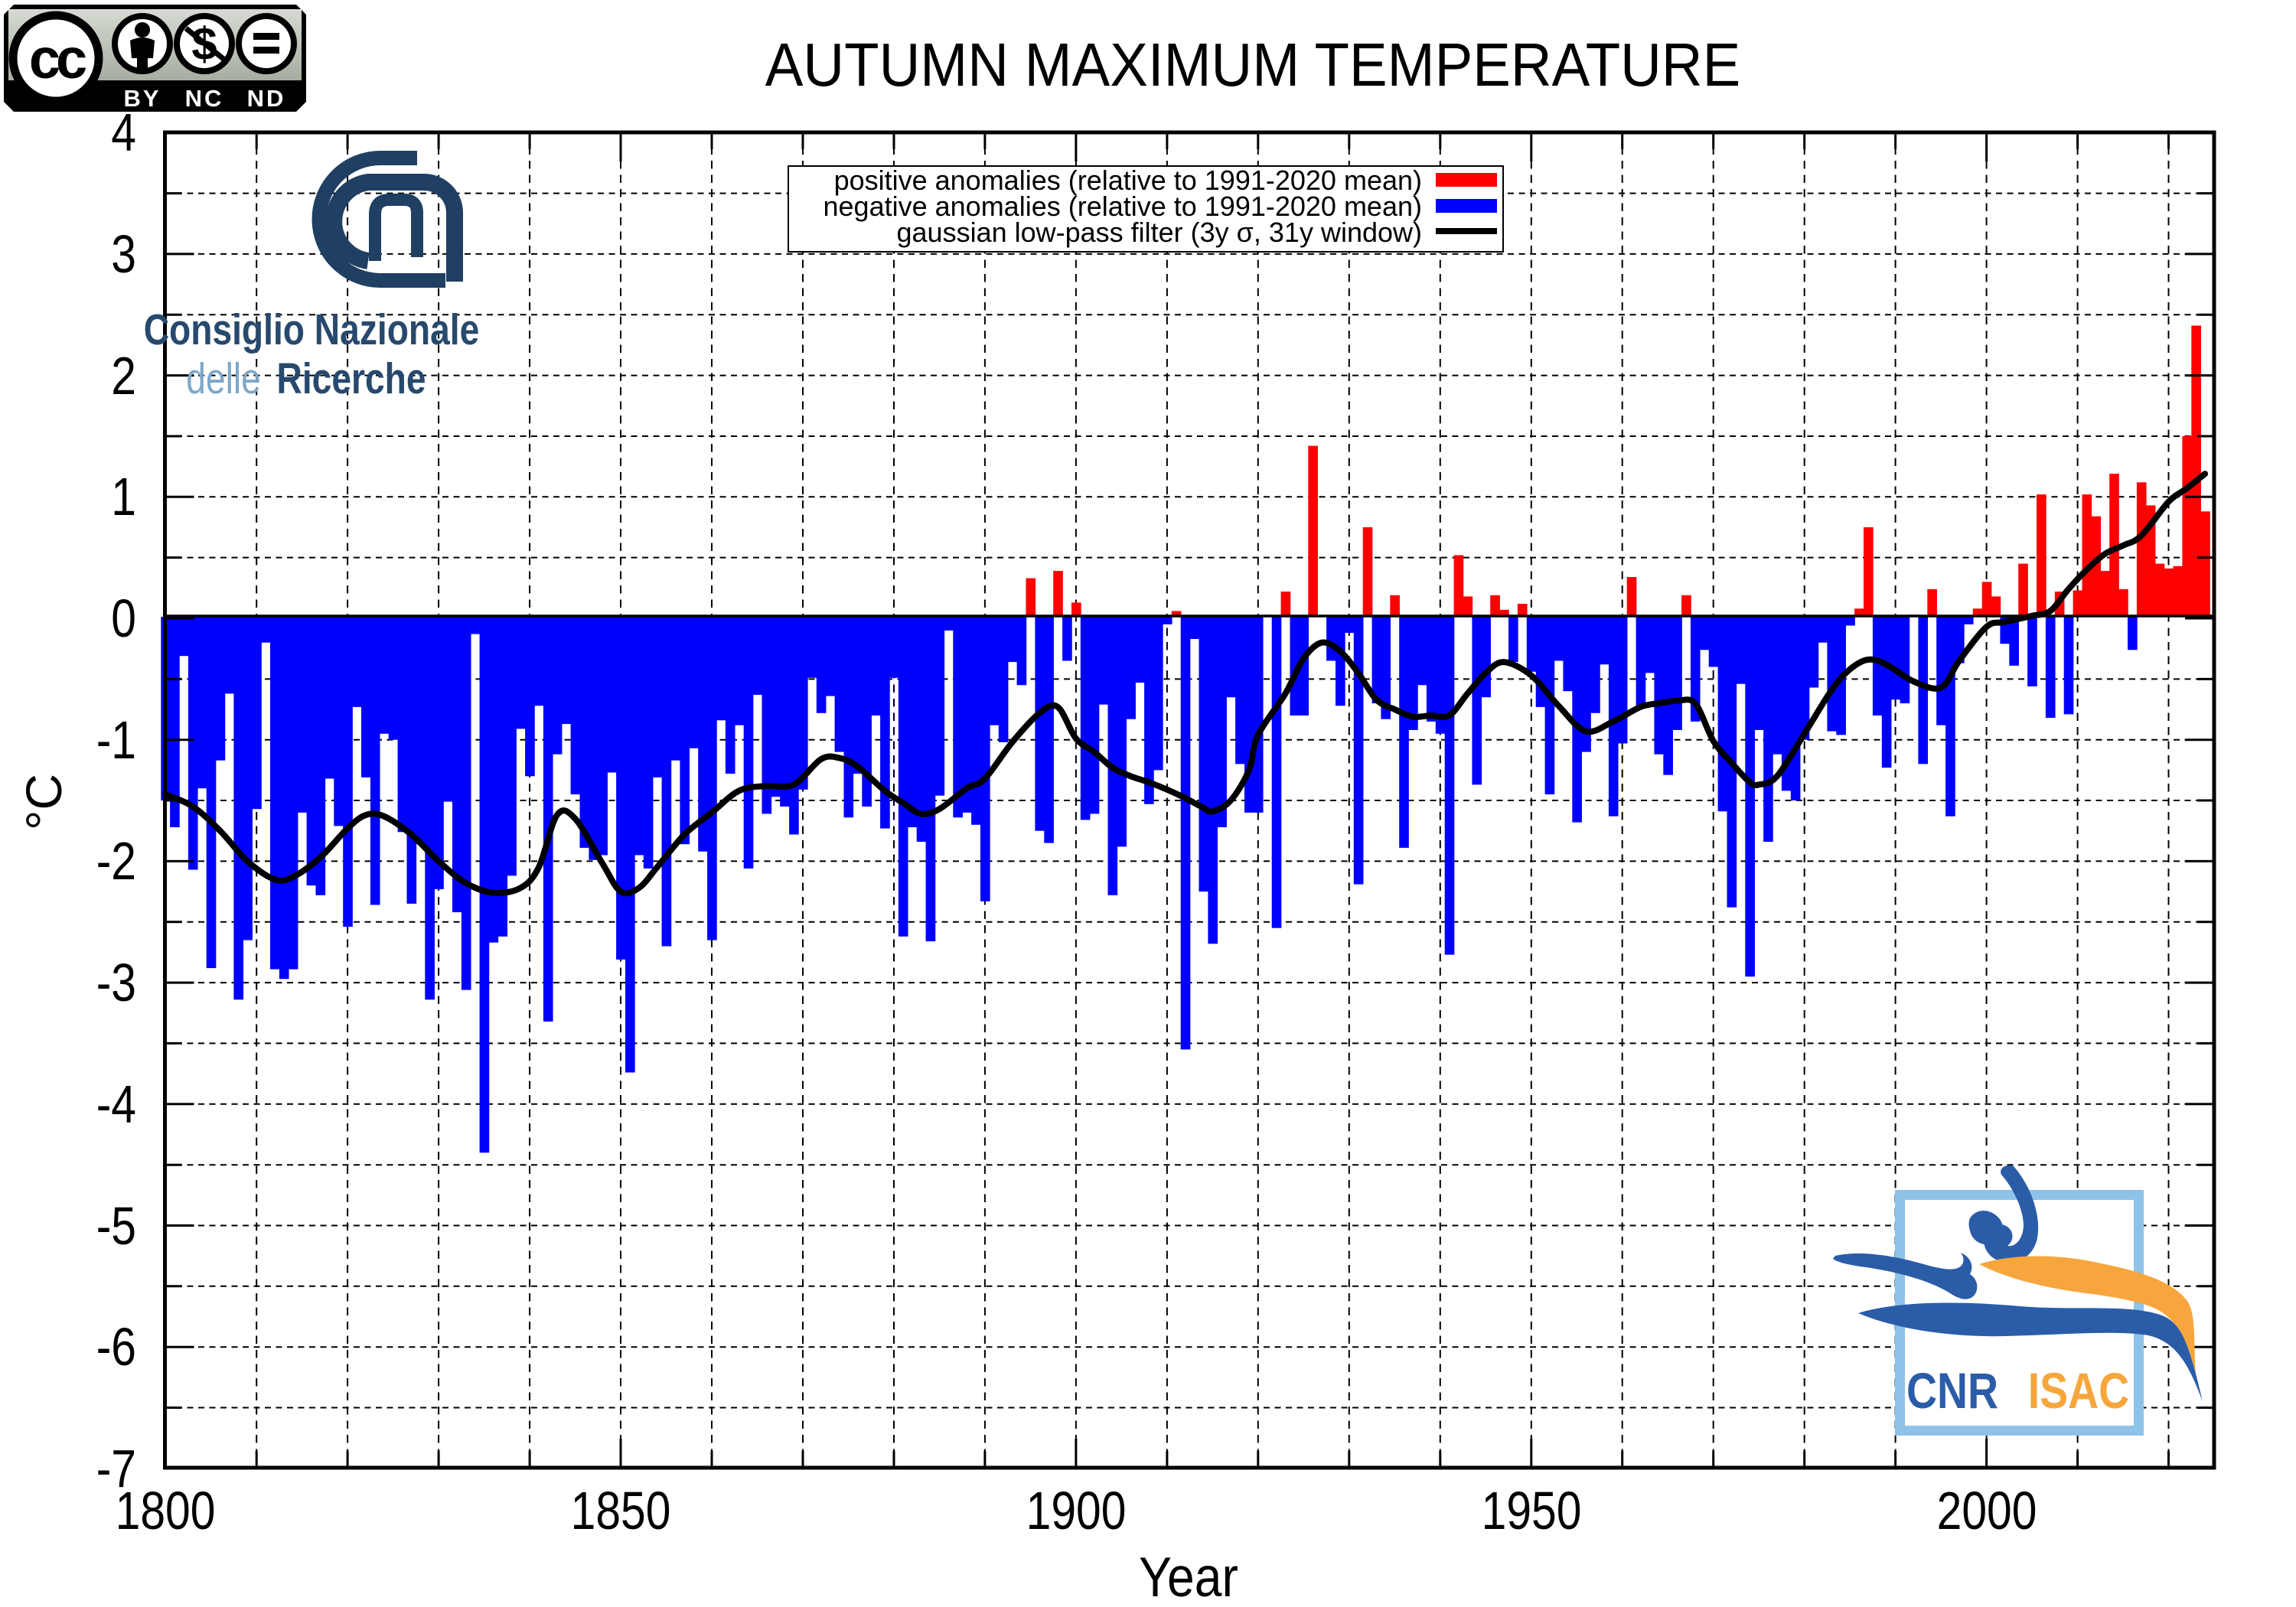 This screenshot has width=2296, height=1607. What do you see at coordinates (123, 253) in the screenshot?
I see `svg-text: 3` at bounding box center [123, 253].